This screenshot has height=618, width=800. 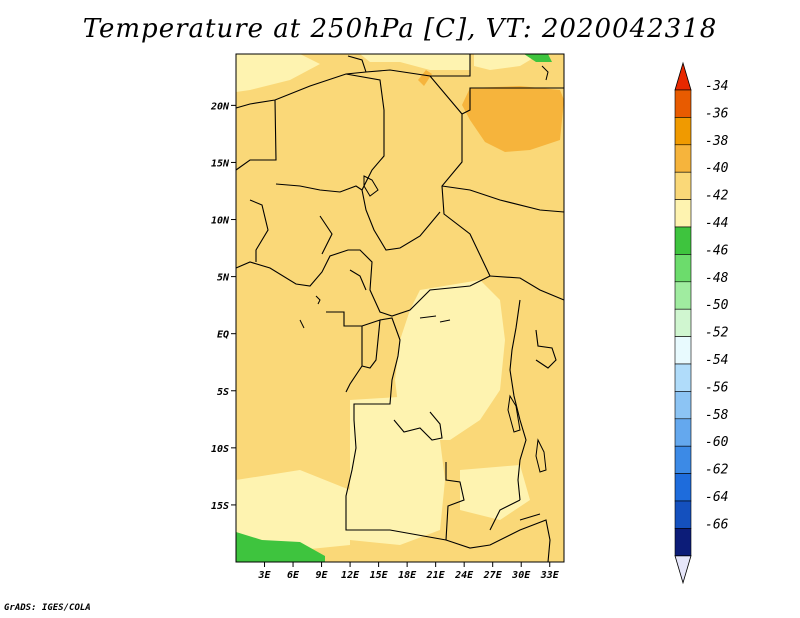 What do you see at coordinates (716, 360) in the screenshot?
I see `colorbar-label: -54` at bounding box center [716, 360].